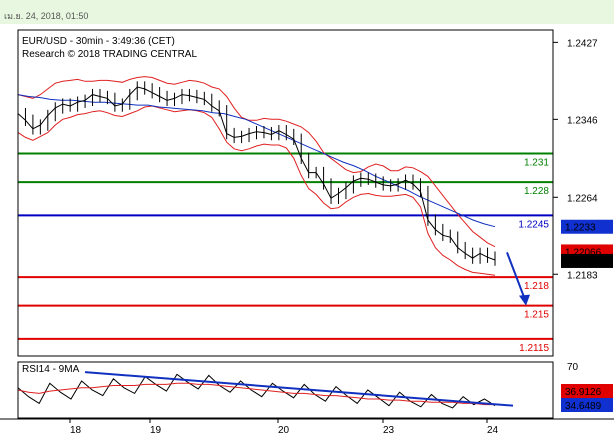  I want to click on level-label-1: 1.228, so click(536, 191).